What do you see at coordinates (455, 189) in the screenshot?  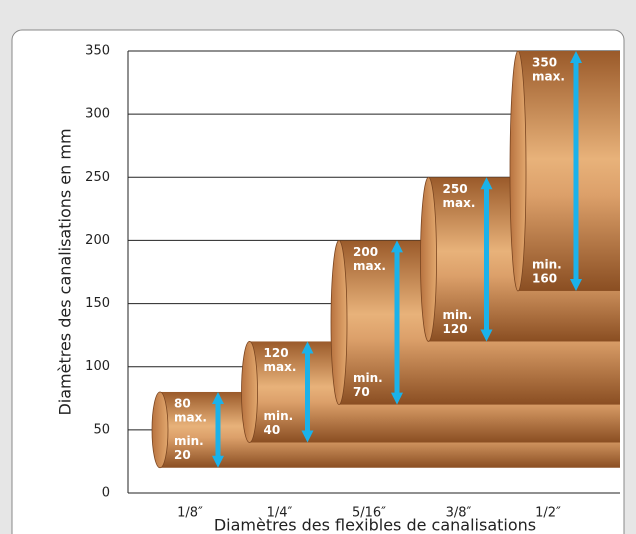 I see `max-value: 250` at bounding box center [455, 189].